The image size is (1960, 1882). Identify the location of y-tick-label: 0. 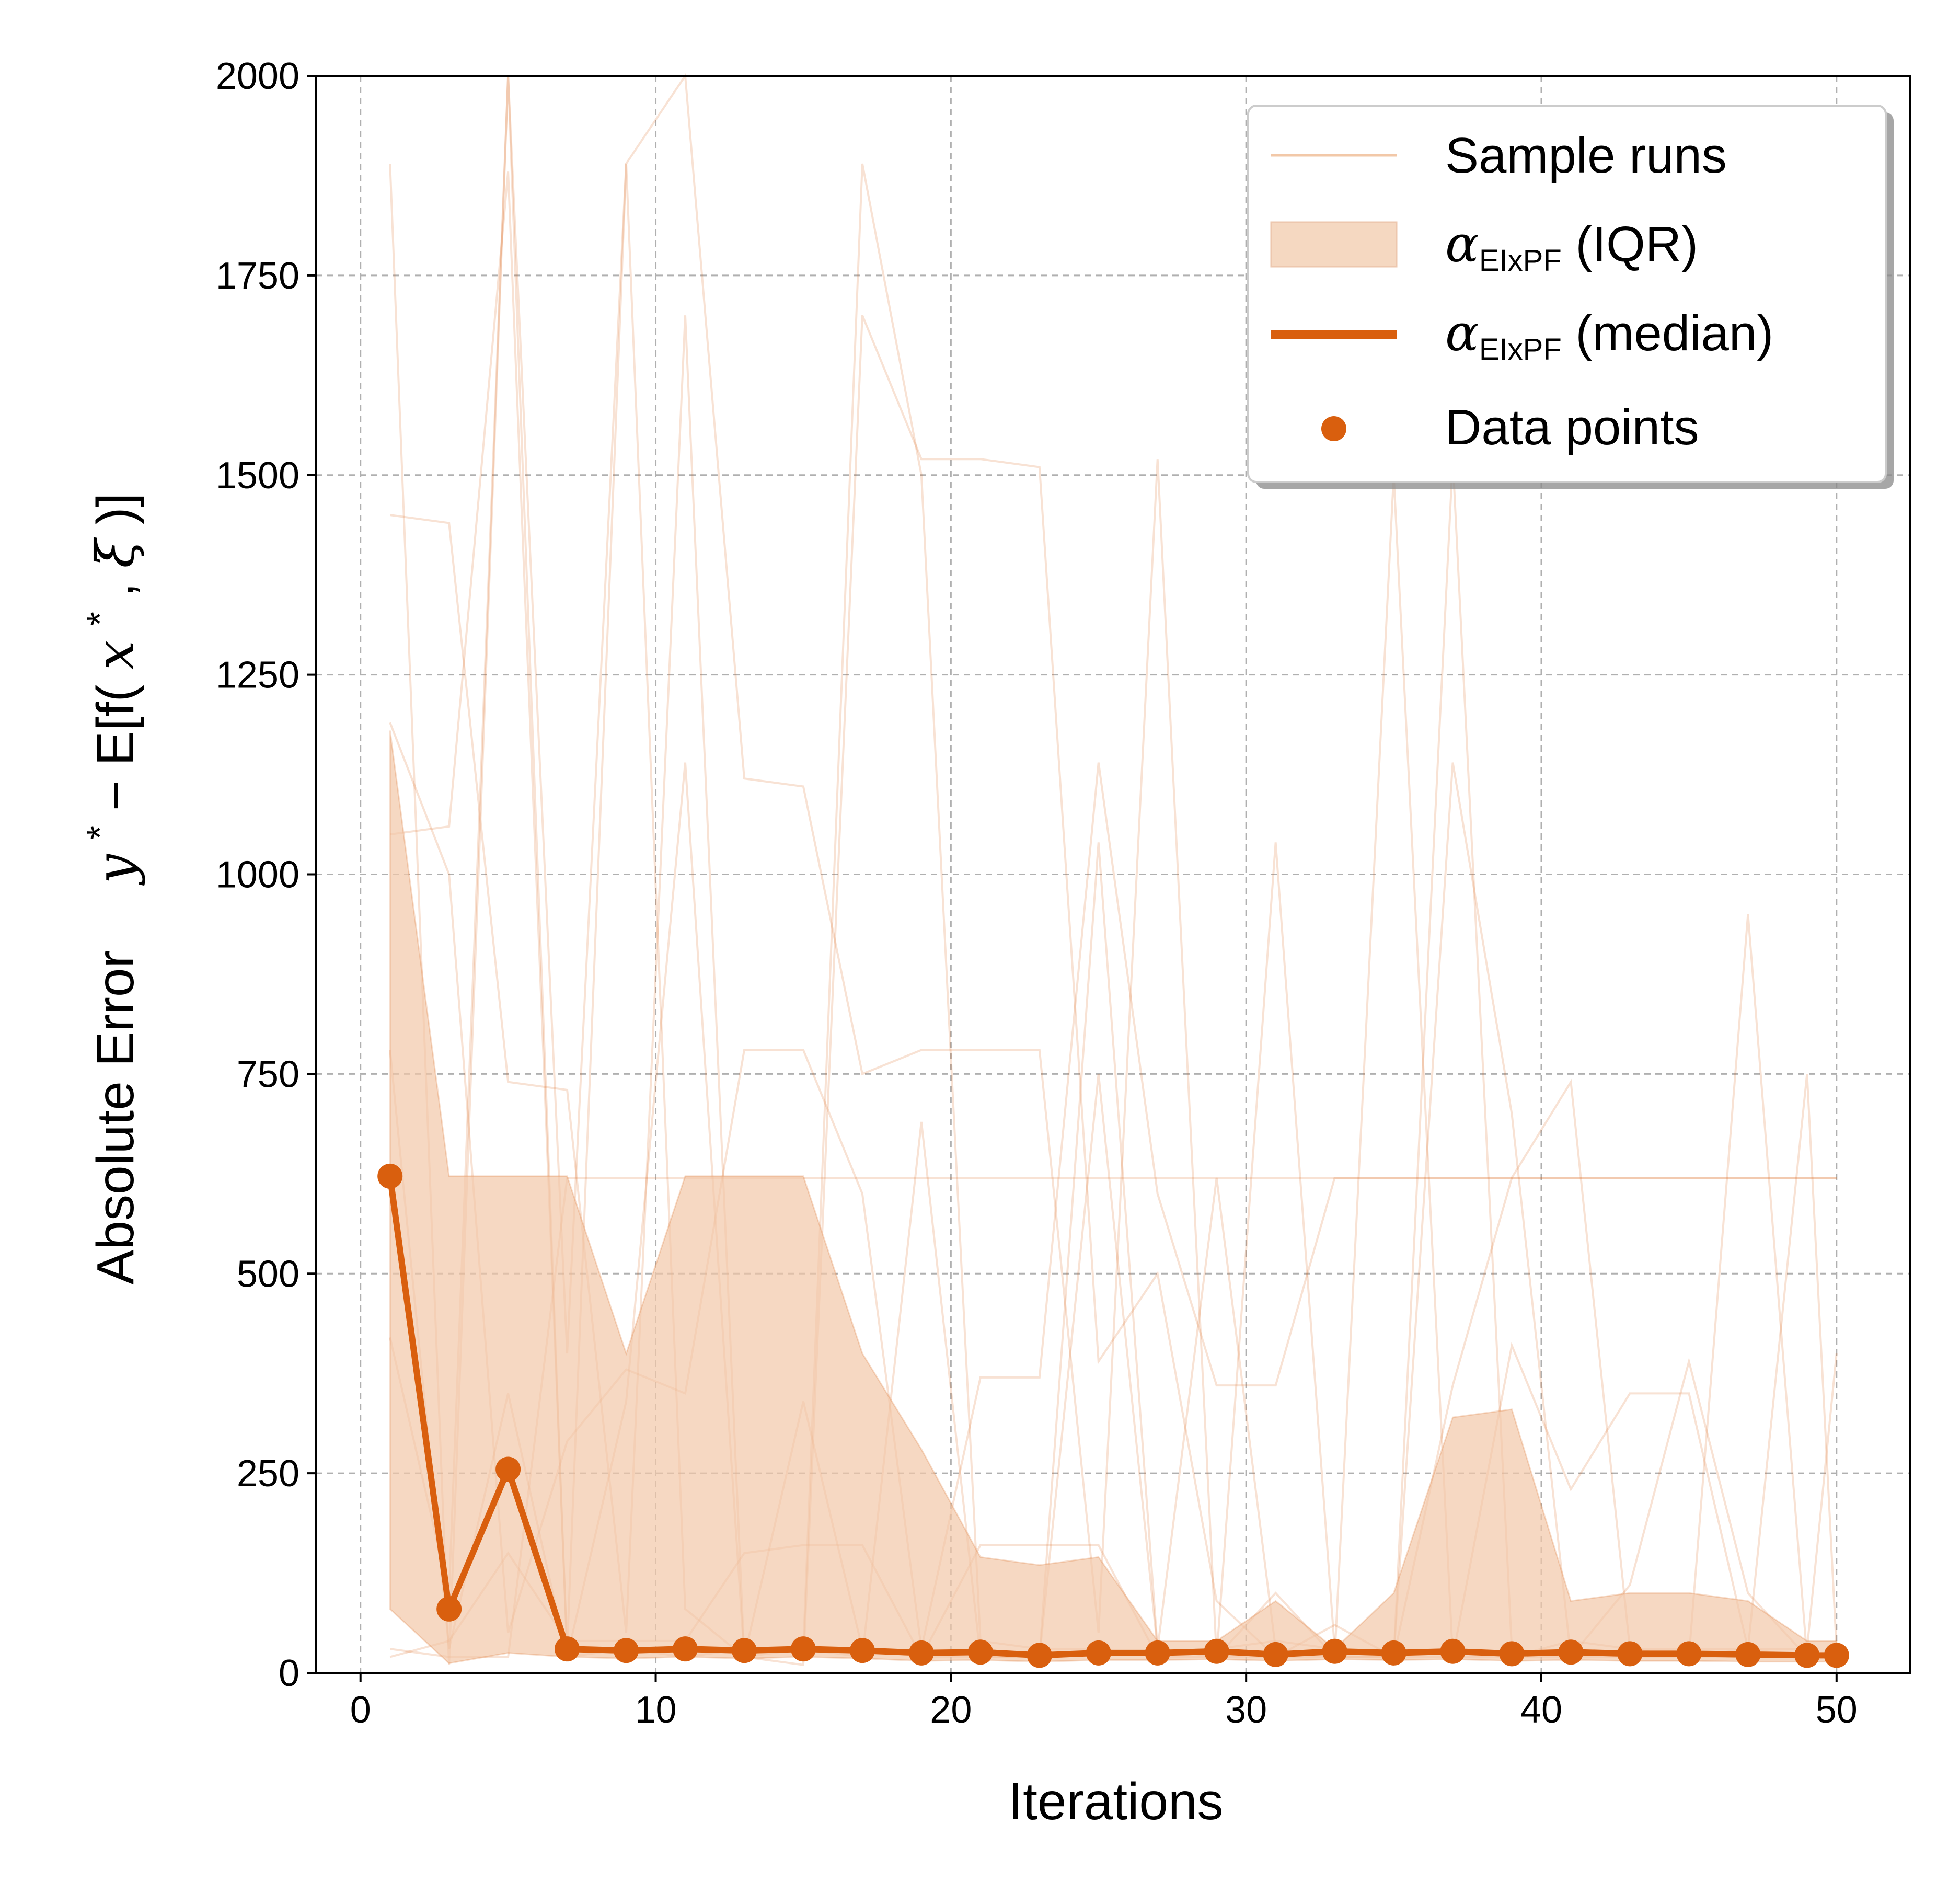
(289, 1673).